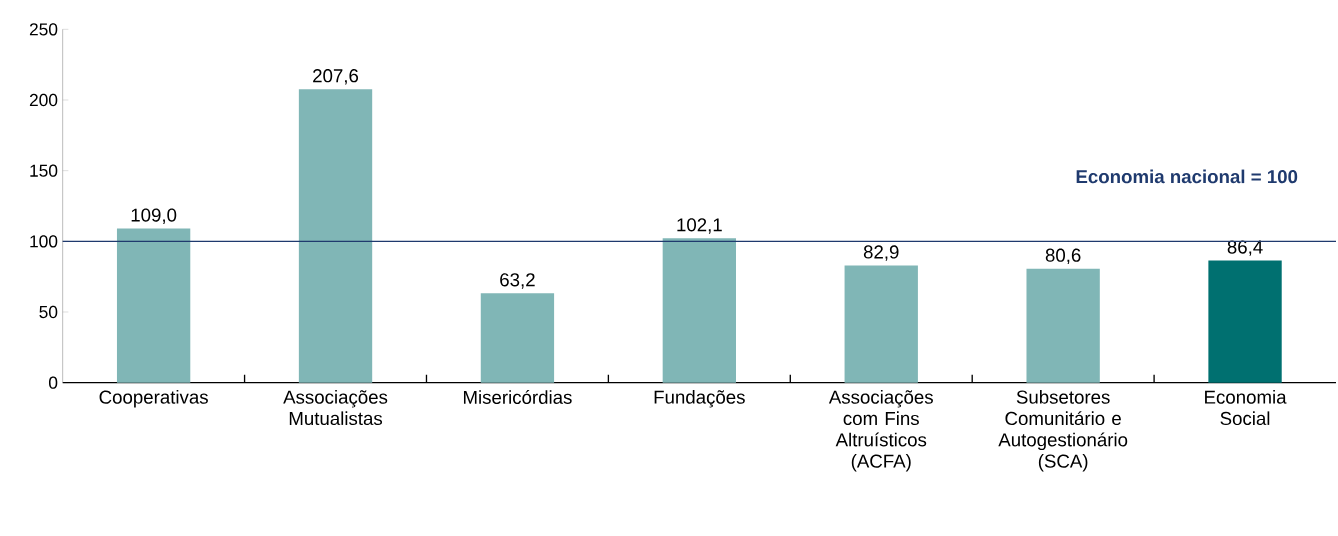  I want to click on y-tick-label: 150, so click(44, 170).